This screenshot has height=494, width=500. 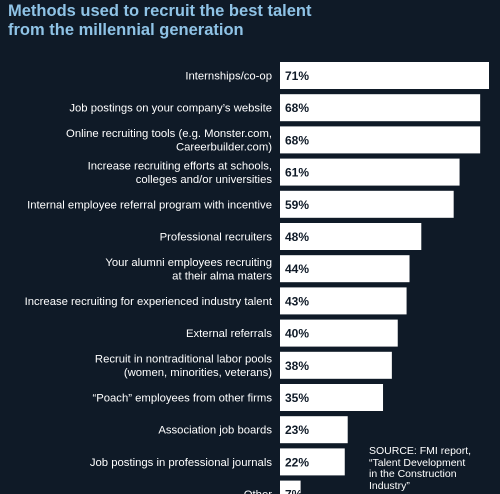 What do you see at coordinates (297, 205) in the screenshot?
I see `value-label-5: 59%` at bounding box center [297, 205].